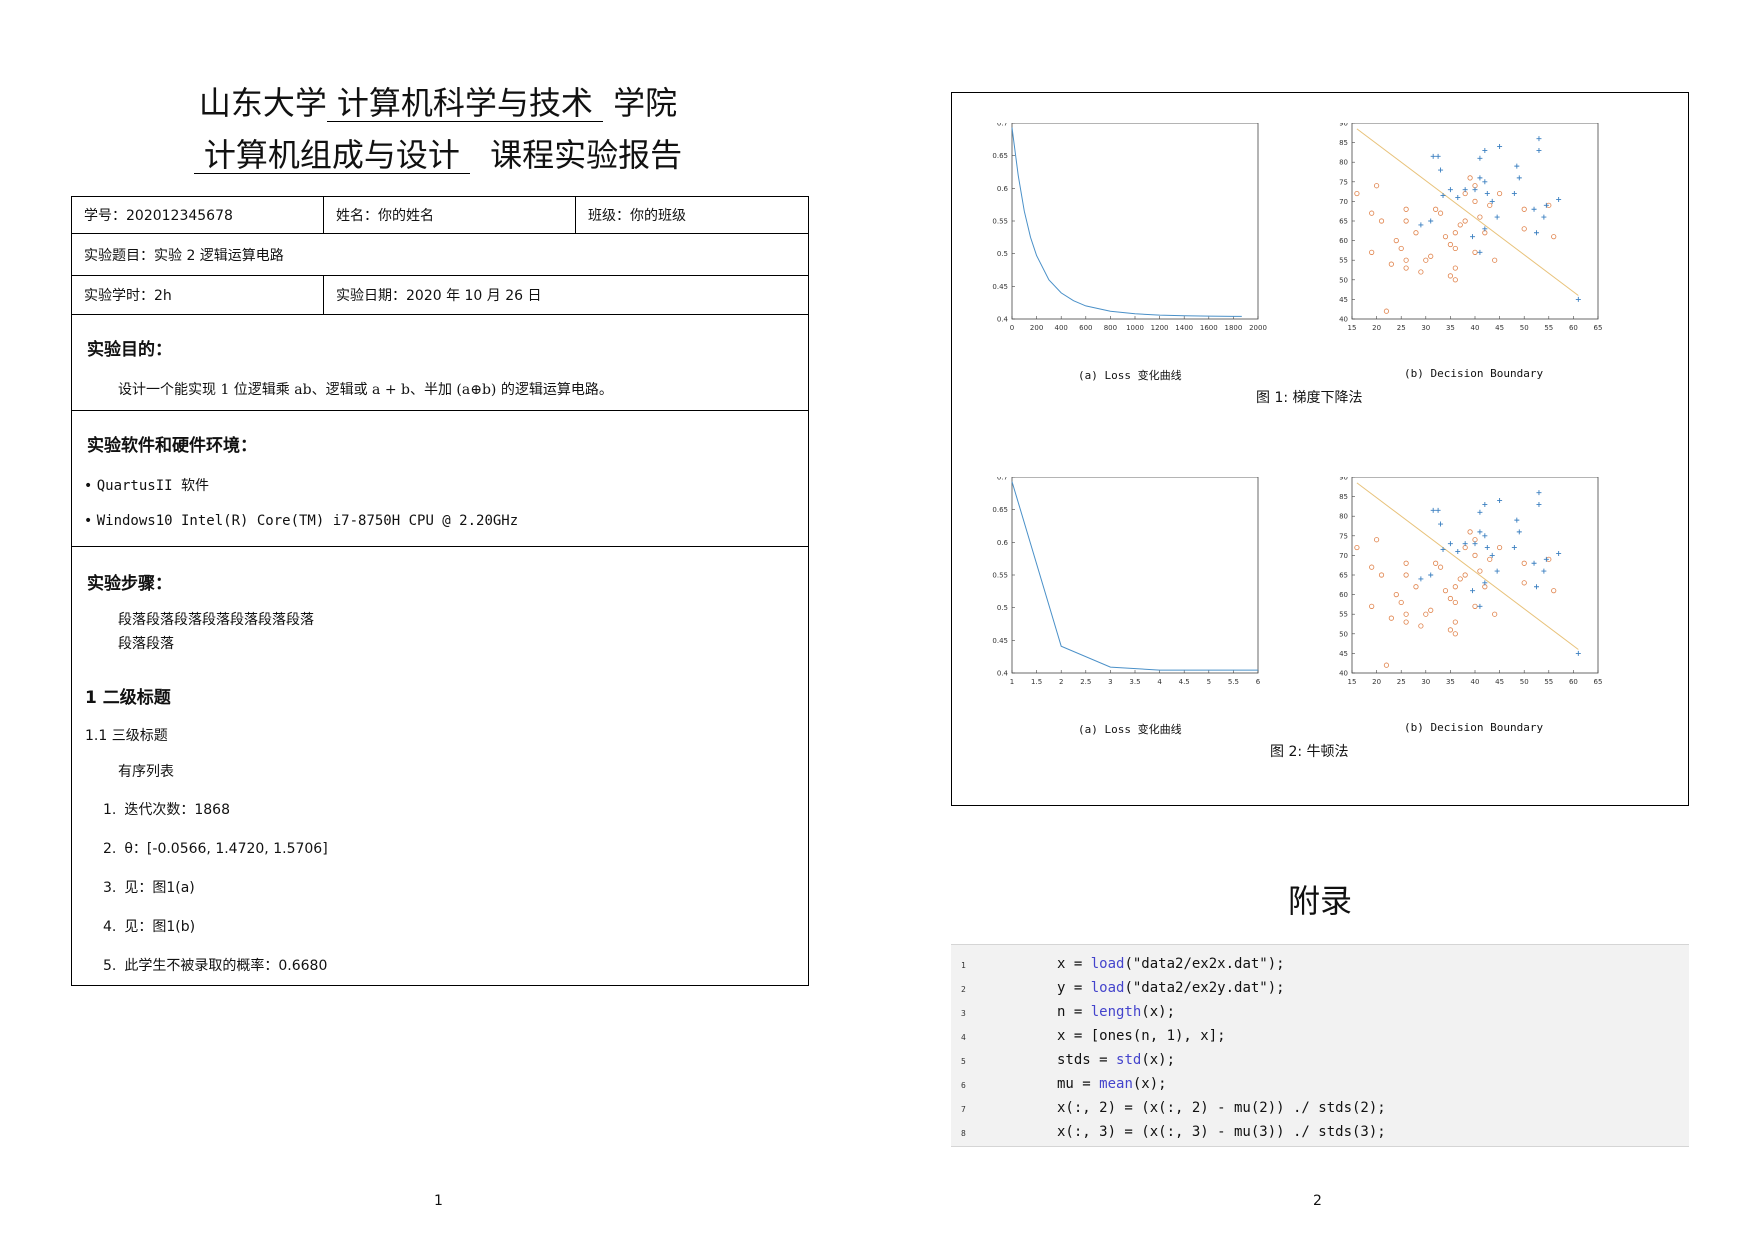 The width and height of the screenshot is (1753, 1240). Describe the element at coordinates (177, 810) in the screenshot. I see `ordered-list-item-text: 迭代次数：1868` at that location.